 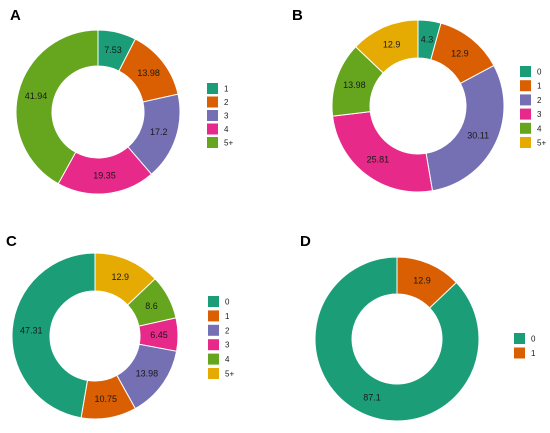 What do you see at coordinates (151, 306) in the screenshot?
I see `slice-value-label: 8.6` at bounding box center [151, 306].